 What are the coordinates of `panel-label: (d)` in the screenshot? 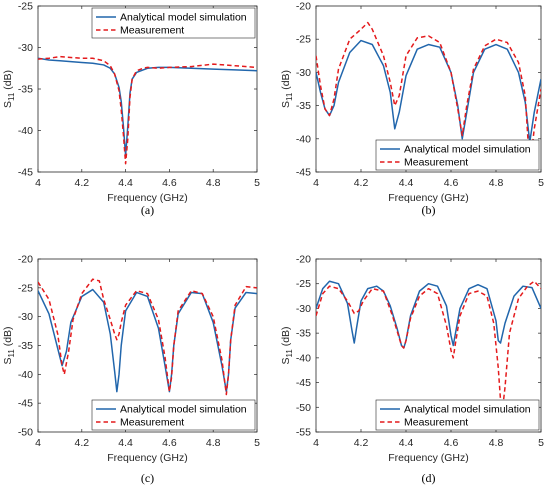 It's located at (429, 478).